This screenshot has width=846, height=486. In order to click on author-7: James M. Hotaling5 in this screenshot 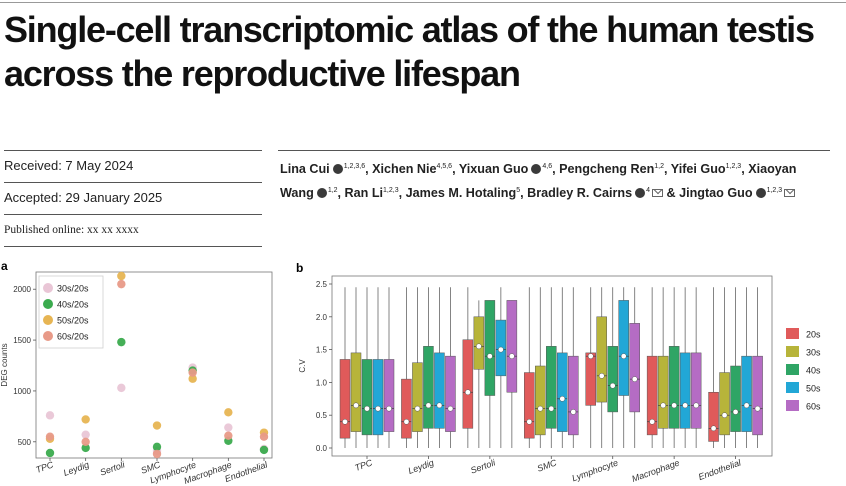, I will do `click(463, 193)`.